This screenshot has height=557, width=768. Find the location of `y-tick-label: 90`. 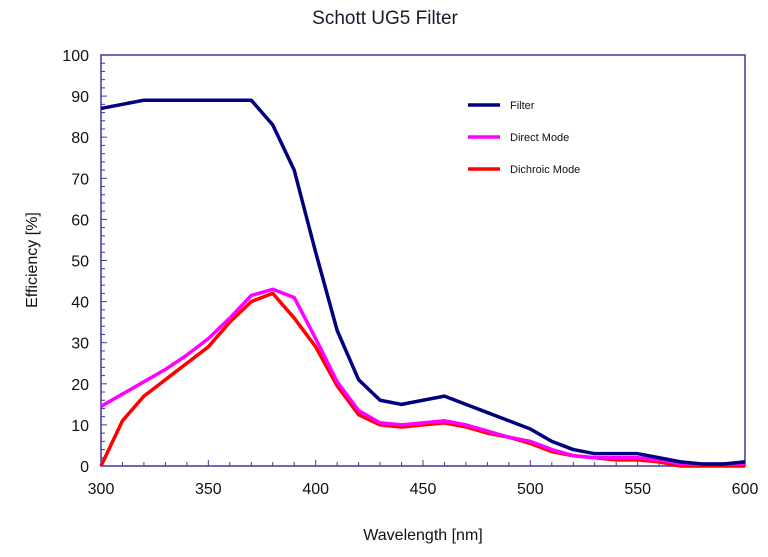

y-tick-label: 90 is located at coordinates (80, 97).